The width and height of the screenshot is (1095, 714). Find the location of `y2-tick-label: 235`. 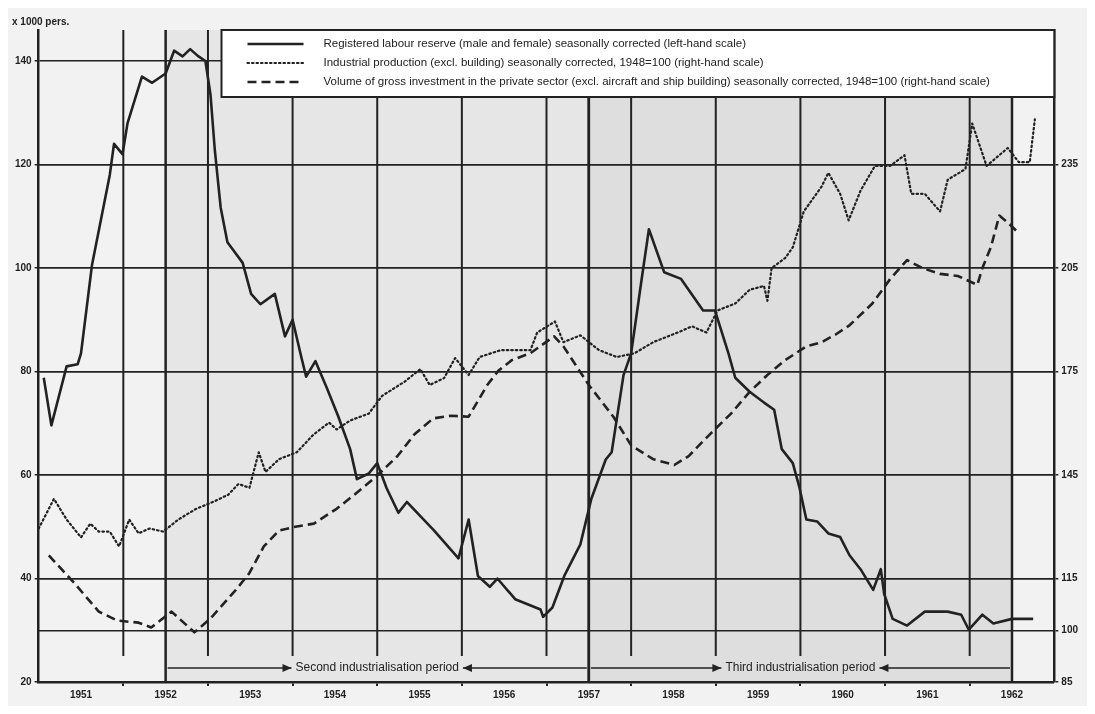

y2-tick-label: 235 is located at coordinates (1070, 164).